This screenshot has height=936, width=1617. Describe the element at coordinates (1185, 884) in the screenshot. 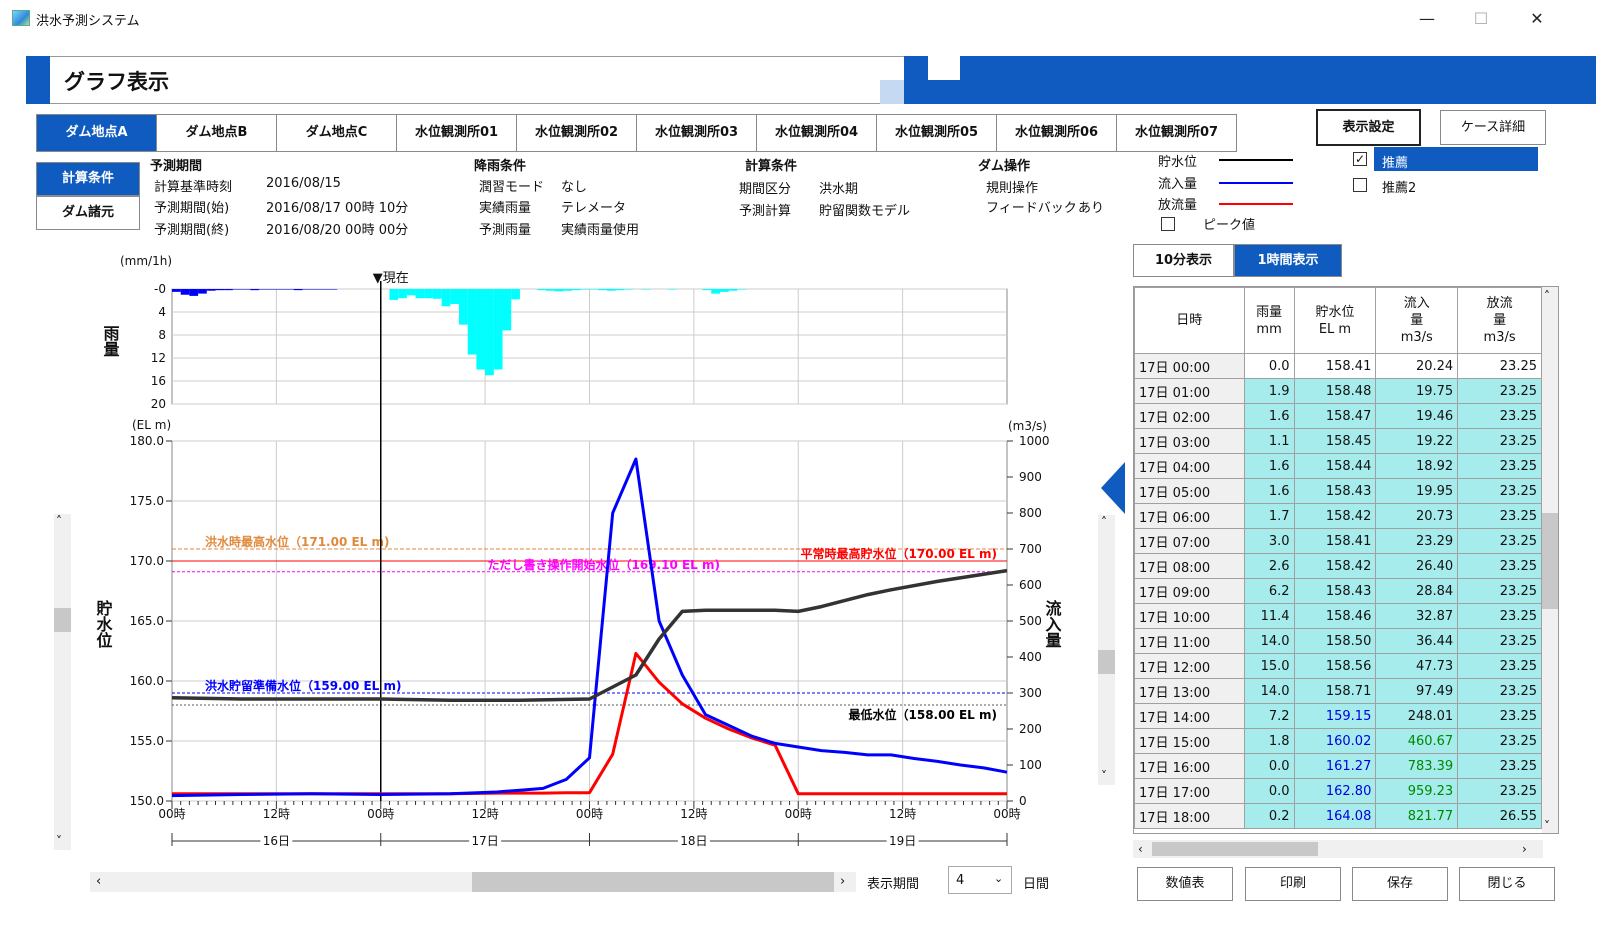

I see `numeric-table-button: 数値表` at that location.